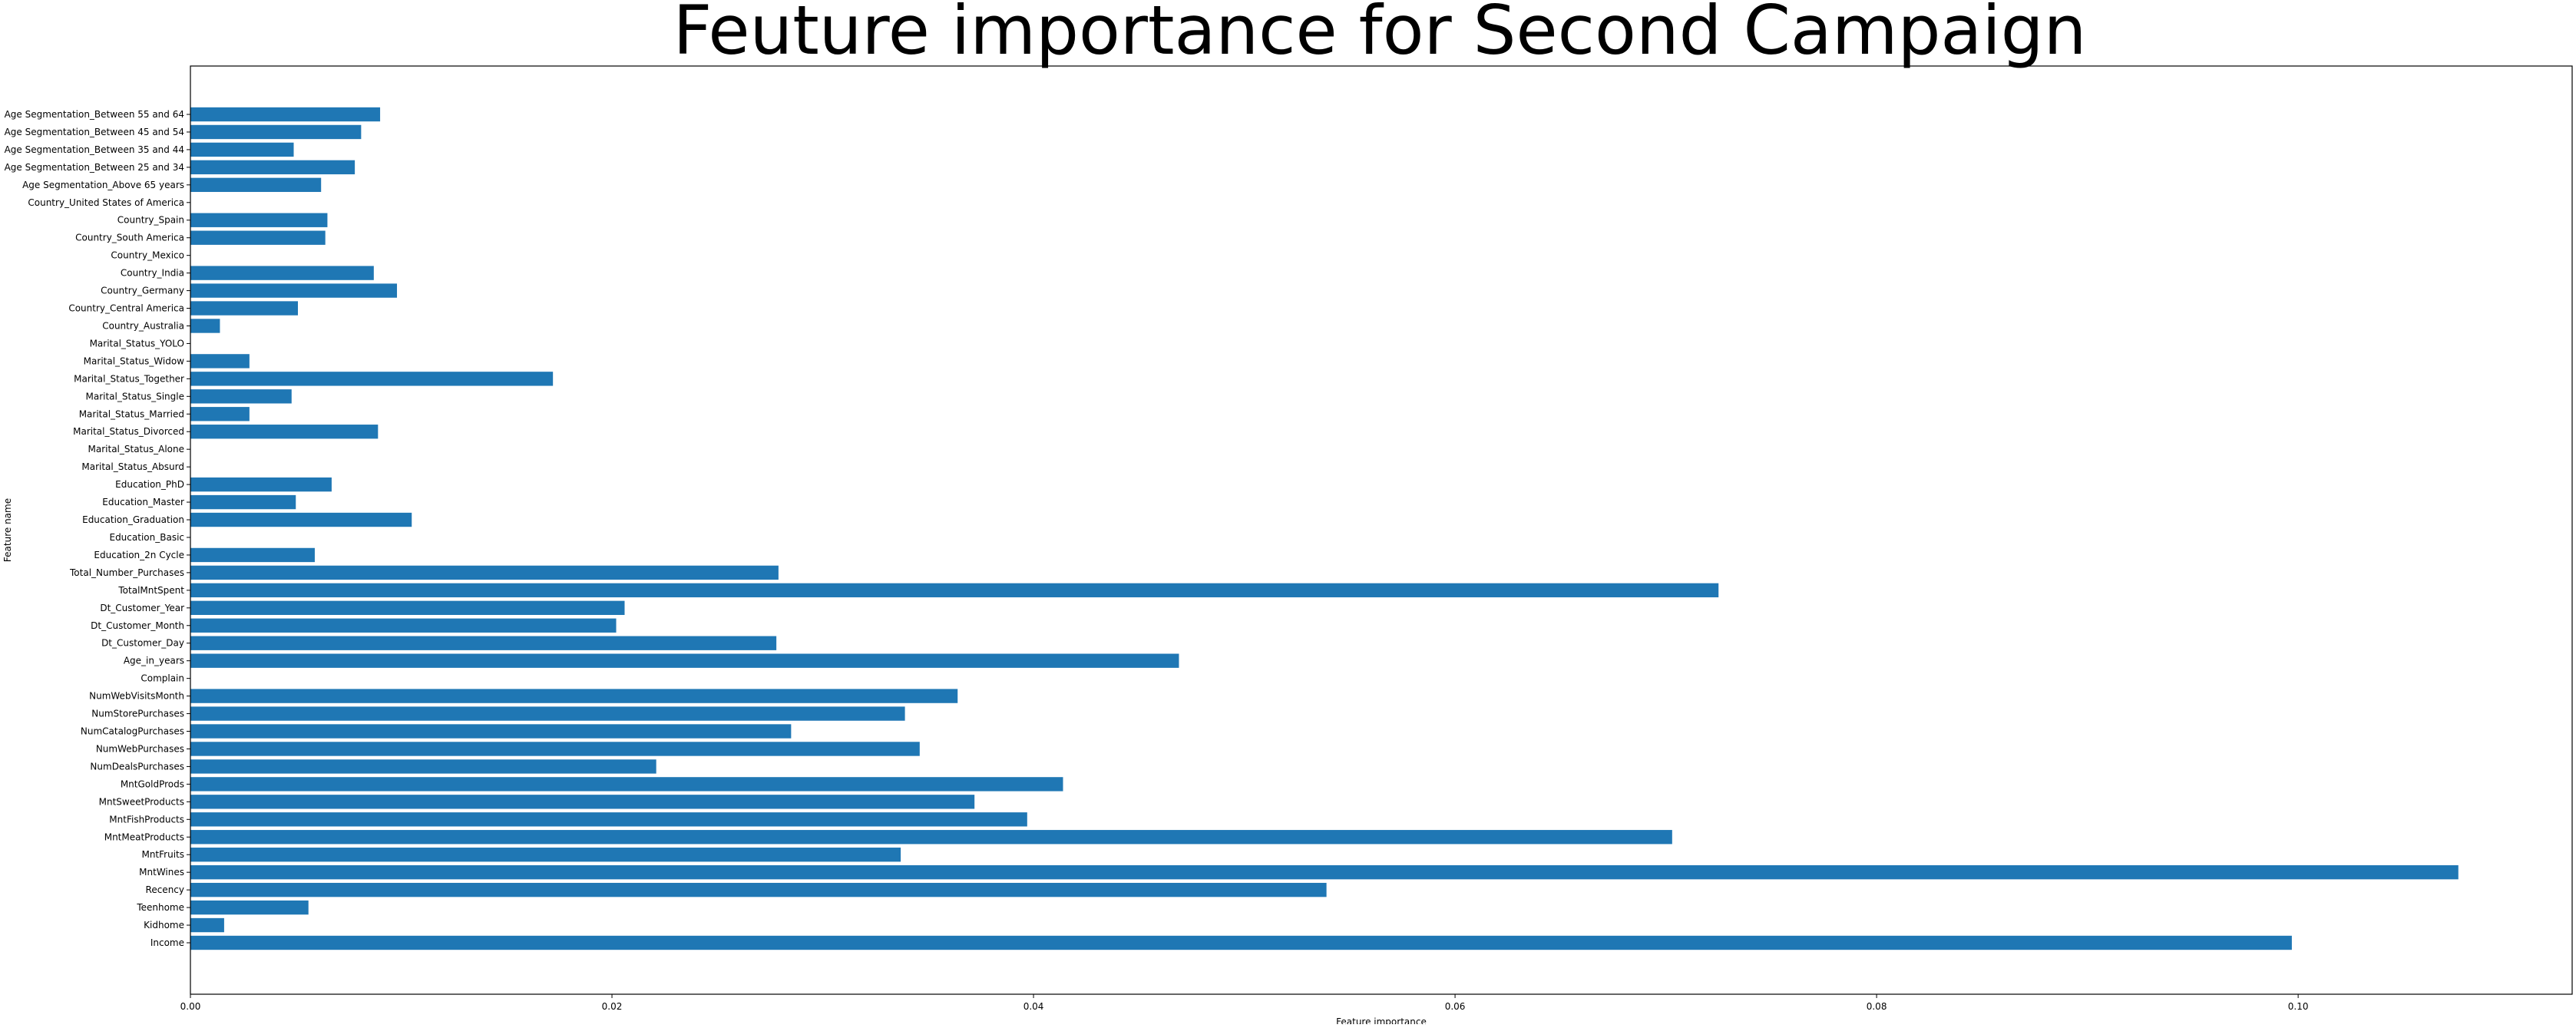 Image resolution: width=2576 pixels, height=1028 pixels. I want to click on bar-mntgoldprods, so click(626, 785).